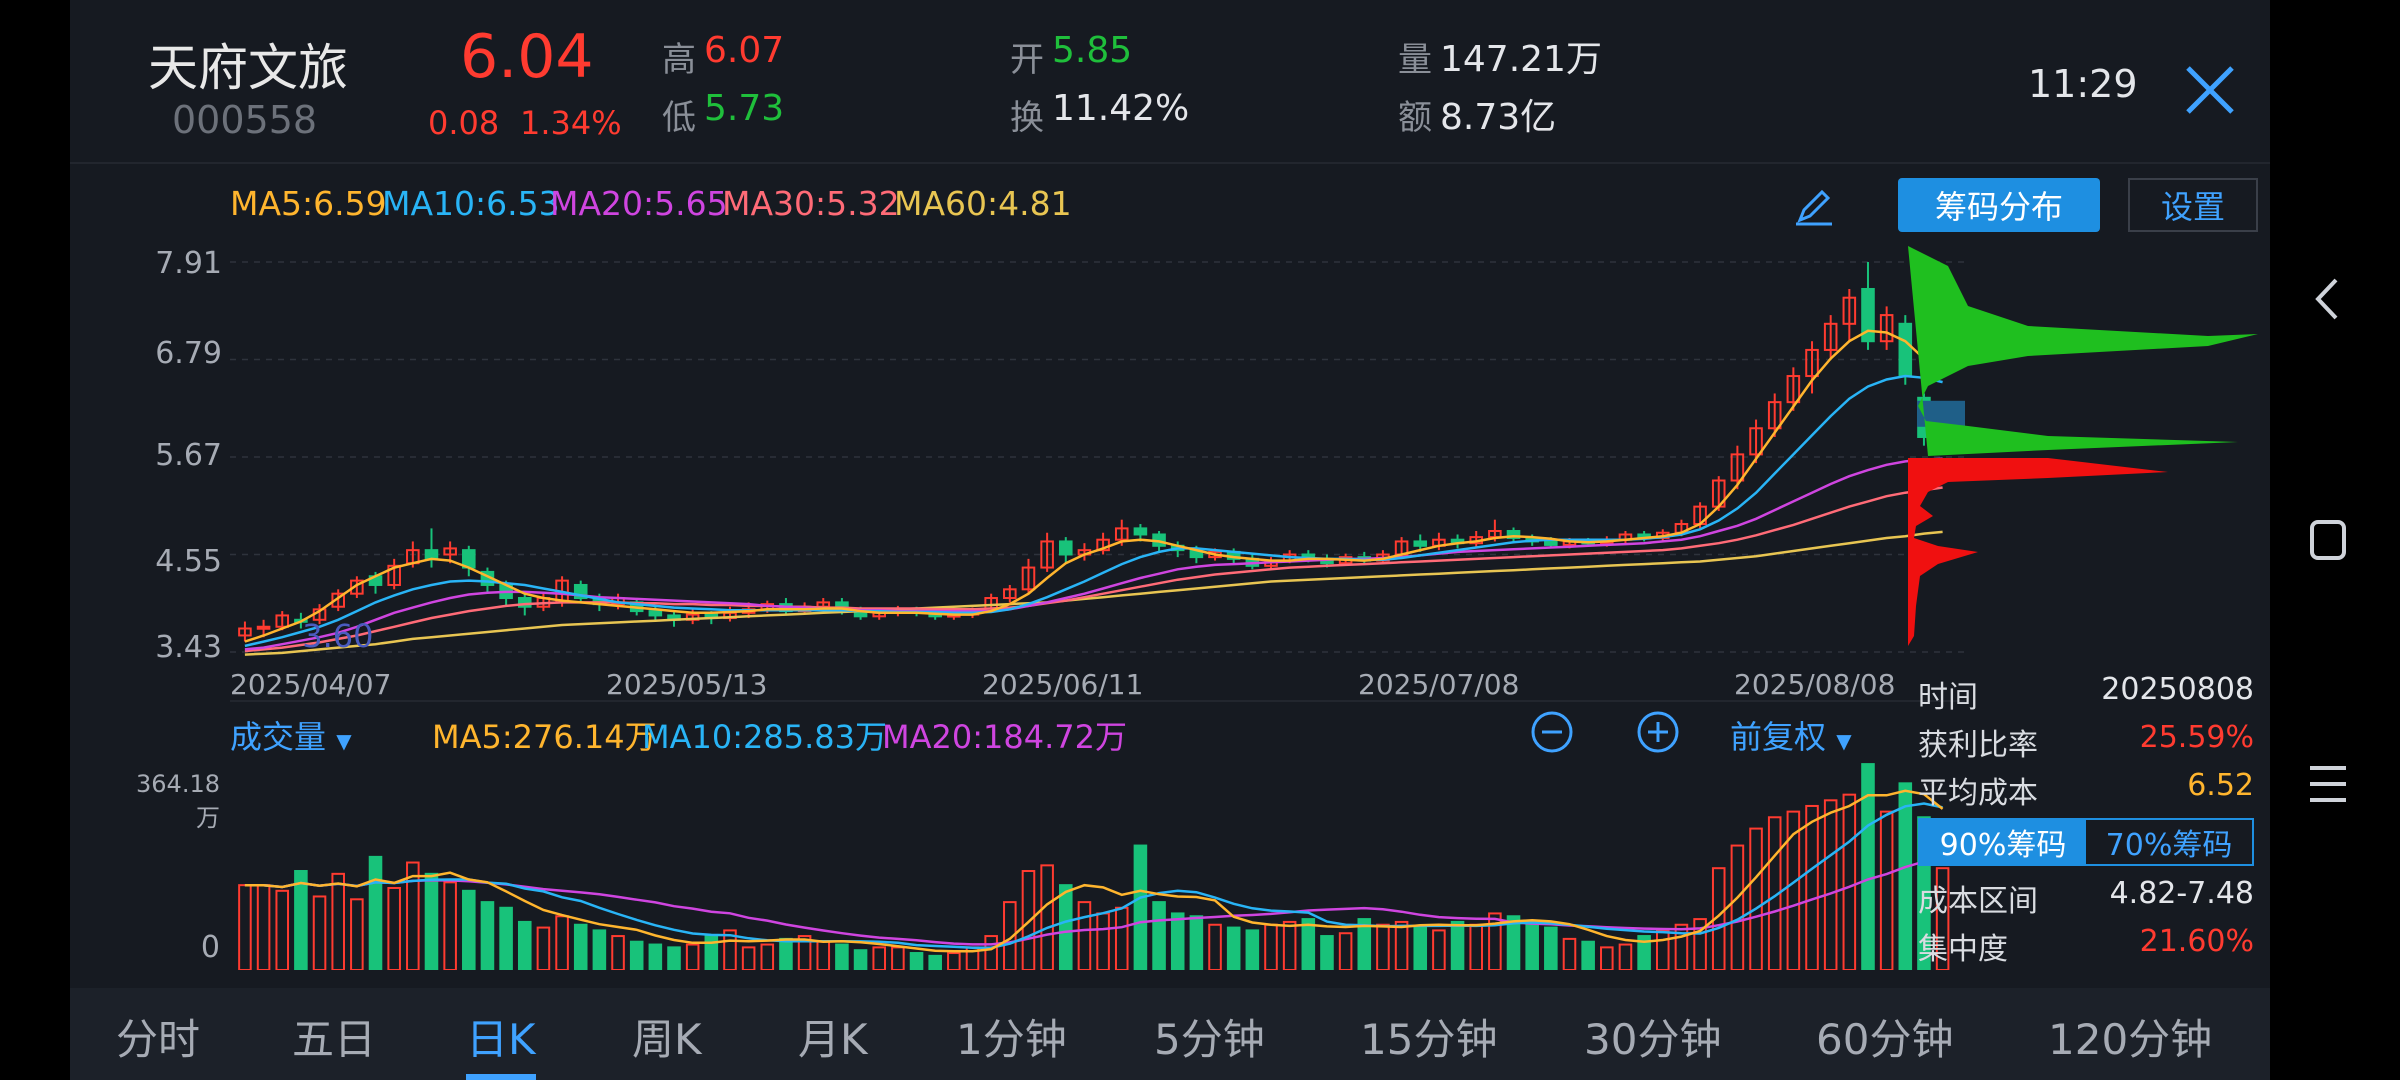 This screenshot has width=2400, height=1080. What do you see at coordinates (1027, 60) in the screenshot?
I see `open-label: 开` at bounding box center [1027, 60].